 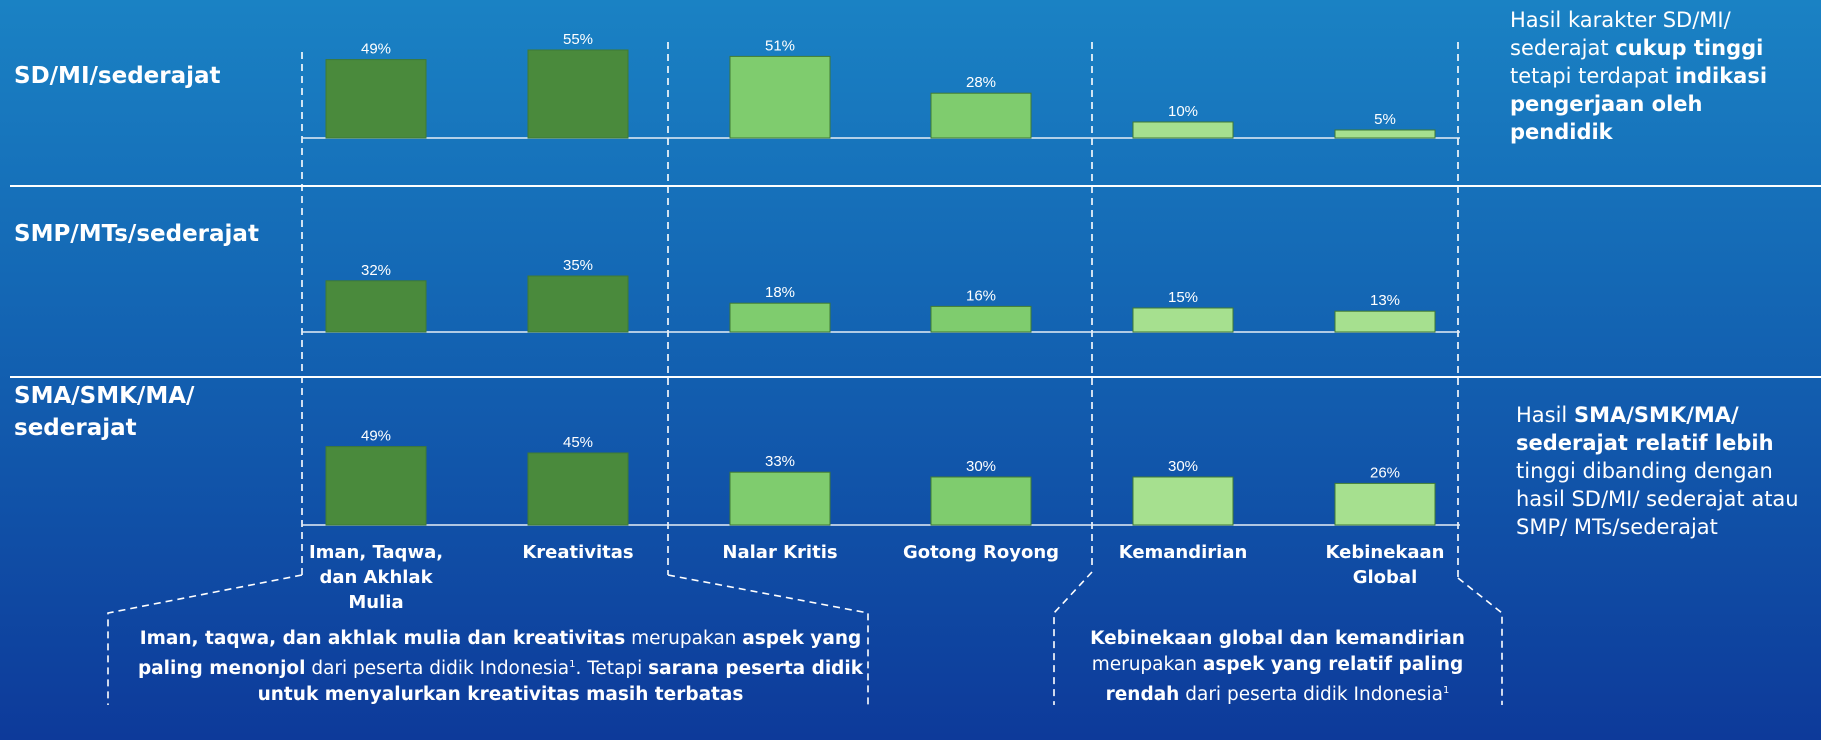 I want to click on value-label-smp-mts-sederajat-nalar-kritis: 18%, so click(x=780, y=292).